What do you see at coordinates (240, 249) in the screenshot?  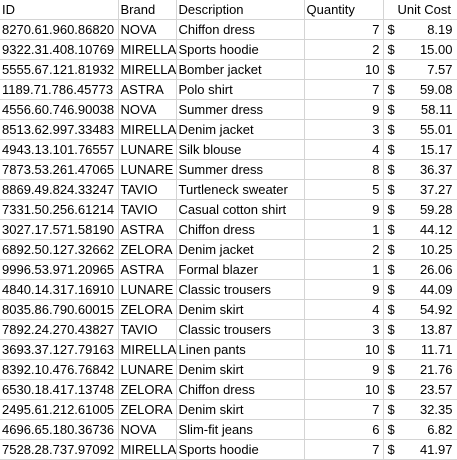 I see `cell-description: Denim jacket` at bounding box center [240, 249].